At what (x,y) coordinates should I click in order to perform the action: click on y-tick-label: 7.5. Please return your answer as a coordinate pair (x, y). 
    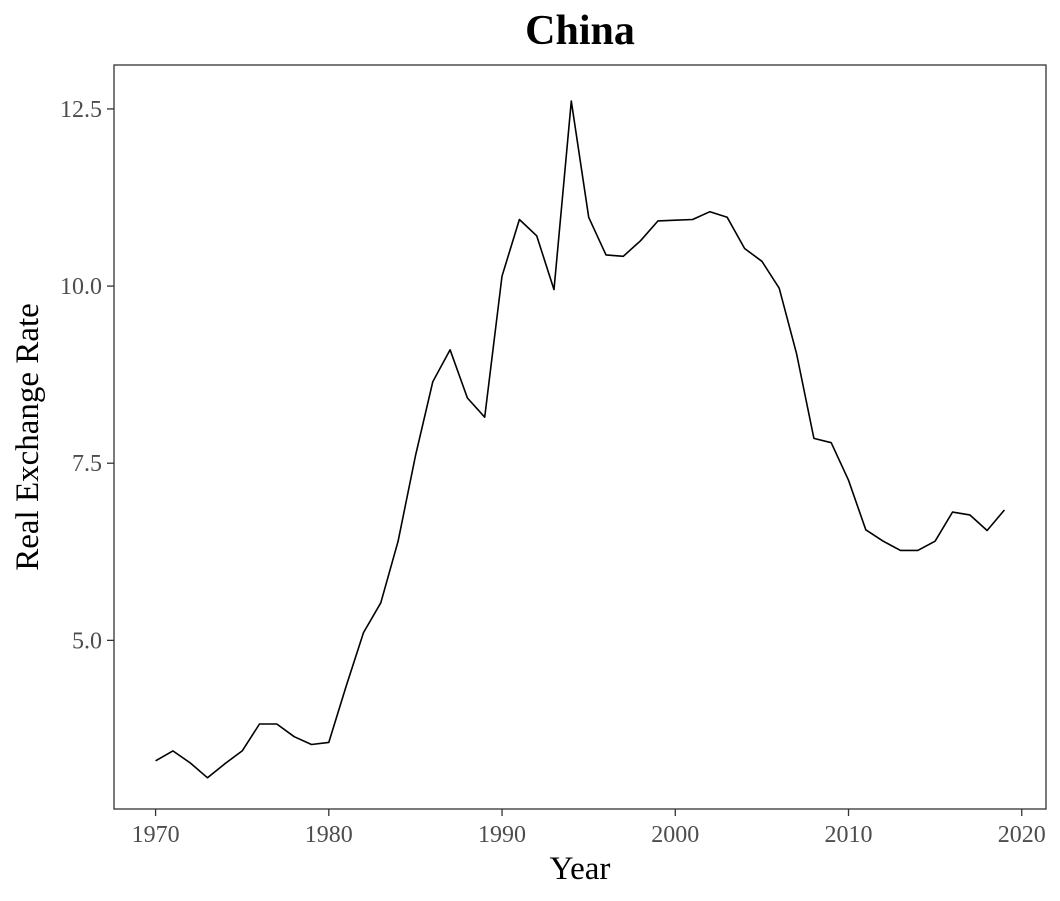
    Looking at the image, I should click on (87, 464).